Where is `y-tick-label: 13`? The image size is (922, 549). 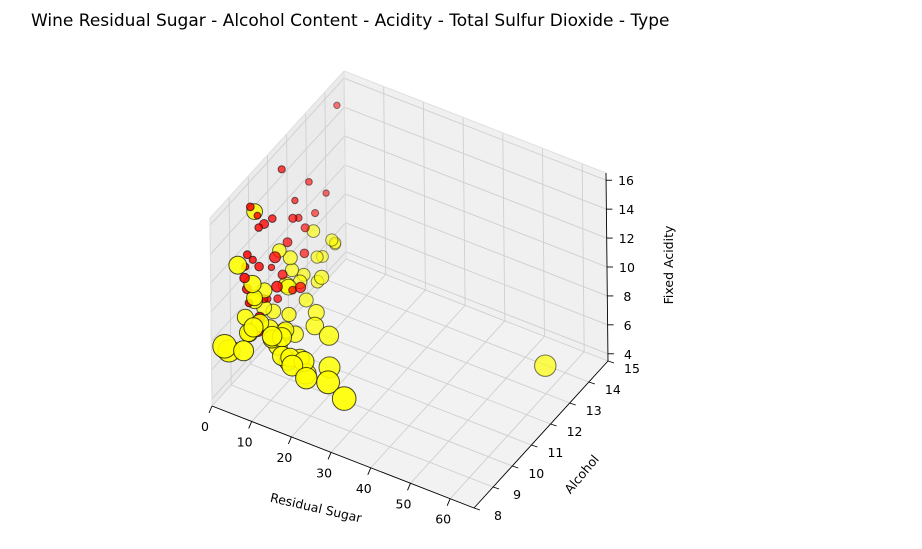 y-tick-label: 13 is located at coordinates (594, 410).